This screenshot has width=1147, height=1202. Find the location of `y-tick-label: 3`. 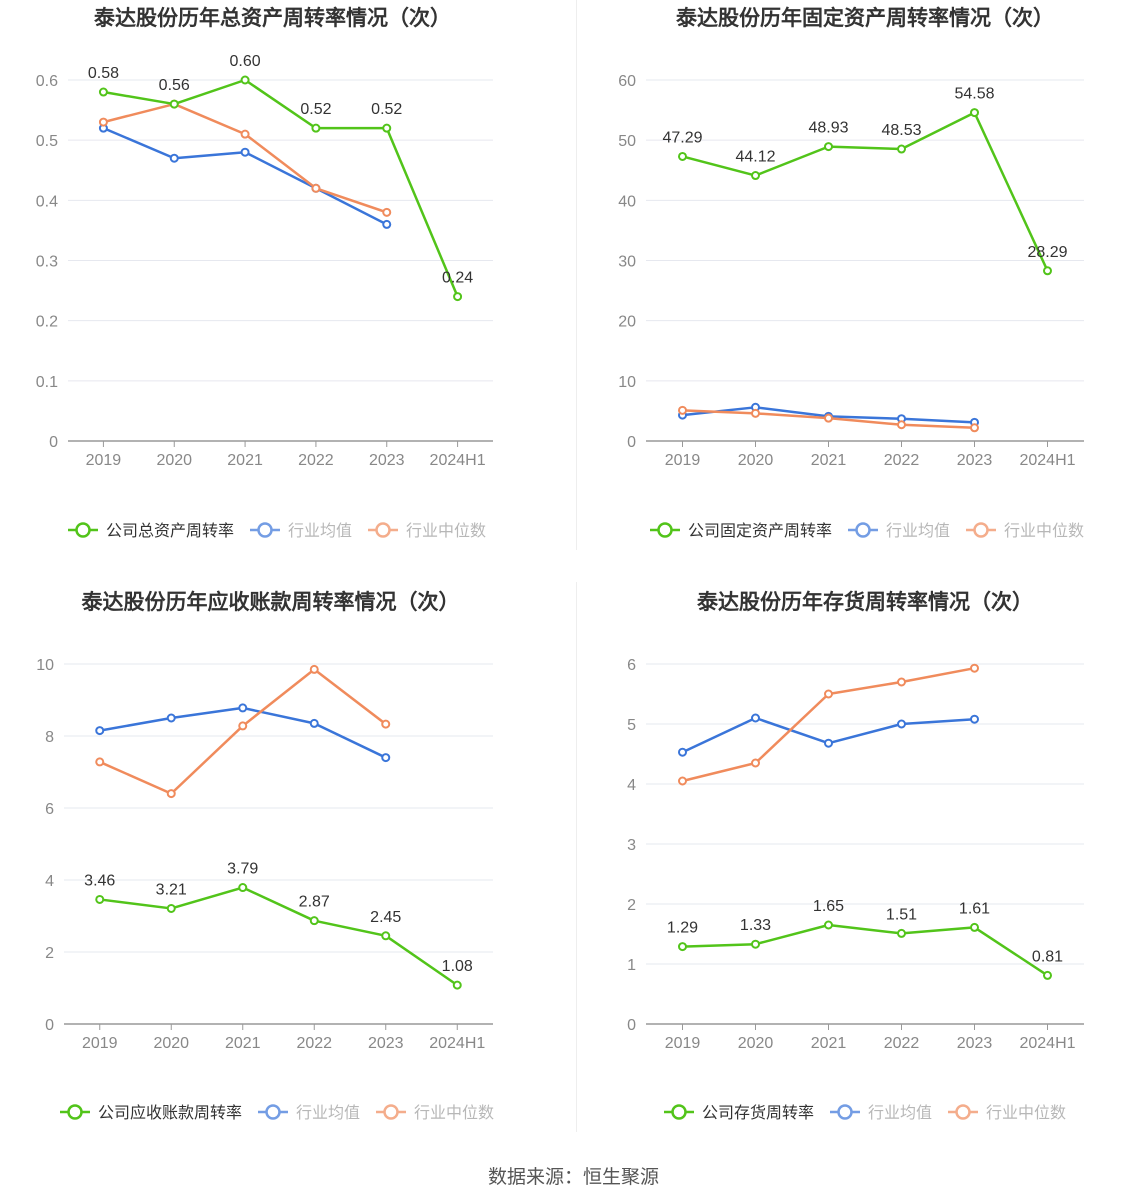

y-tick-label: 3 is located at coordinates (631, 845).